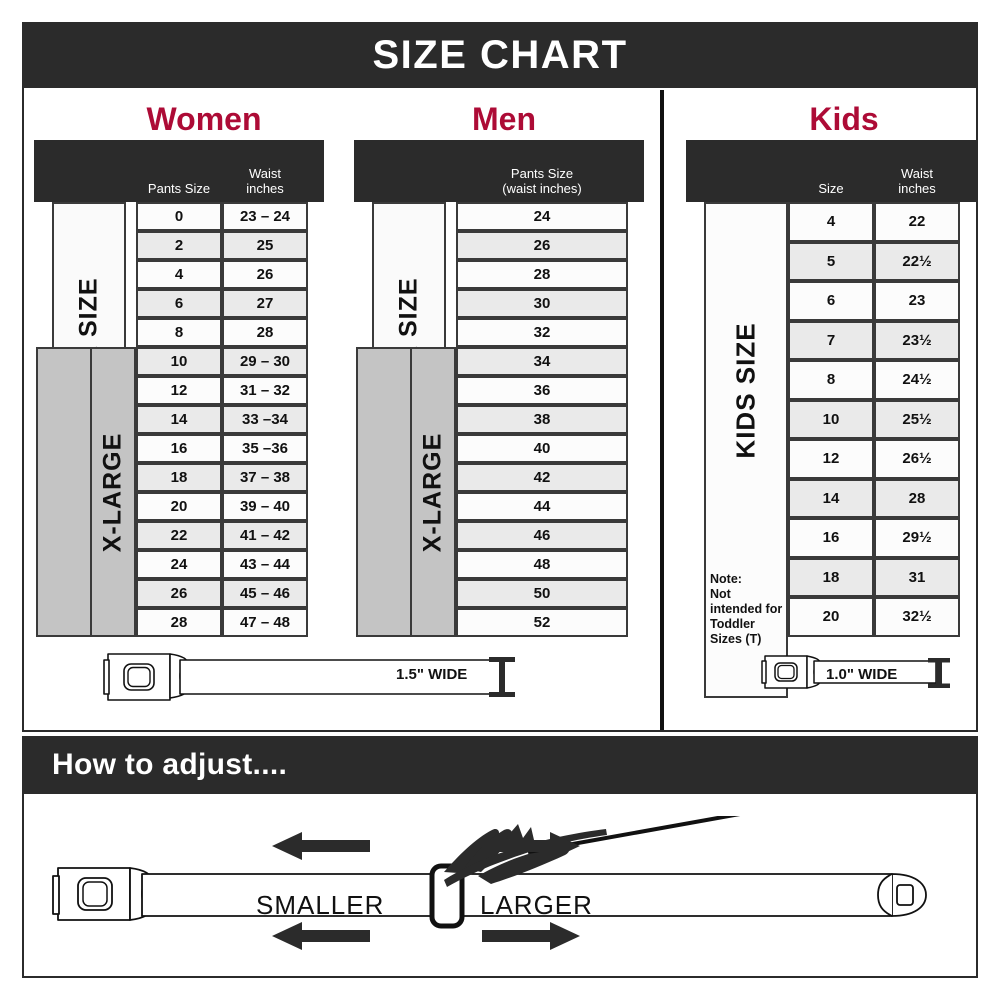  I want to click on men-cell: 32, so click(542, 332).